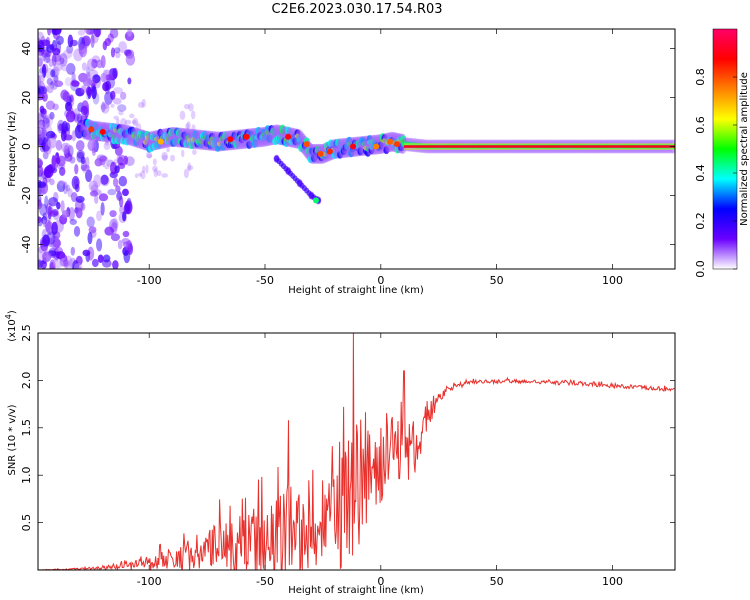 This screenshot has height=600, width=750. I want to click on snr-x-tick-label: 100, so click(612, 581).